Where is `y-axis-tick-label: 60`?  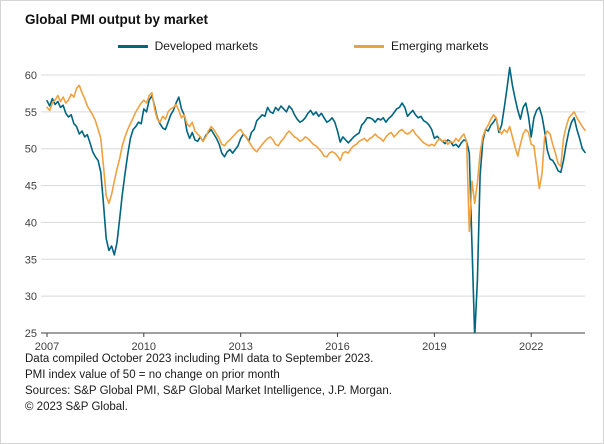 y-axis-tick-label: 60 is located at coordinates (31, 76).